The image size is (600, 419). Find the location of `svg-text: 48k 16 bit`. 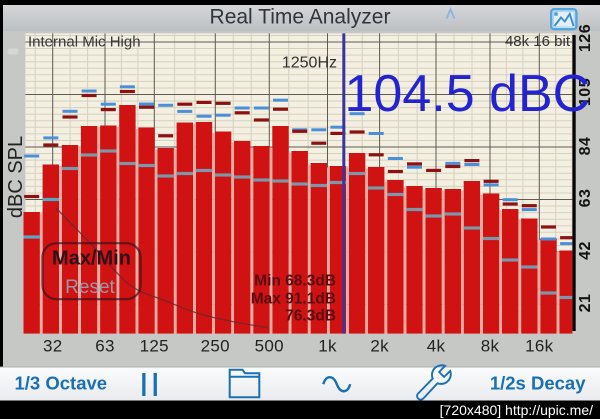

svg-text: 48k 16 bit is located at coordinates (538, 41).